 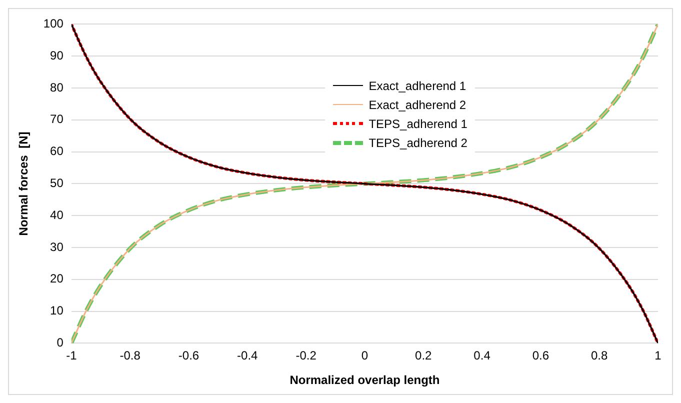 What do you see at coordinates (57, 119) in the screenshot?
I see `y-tick-label: 70` at bounding box center [57, 119].